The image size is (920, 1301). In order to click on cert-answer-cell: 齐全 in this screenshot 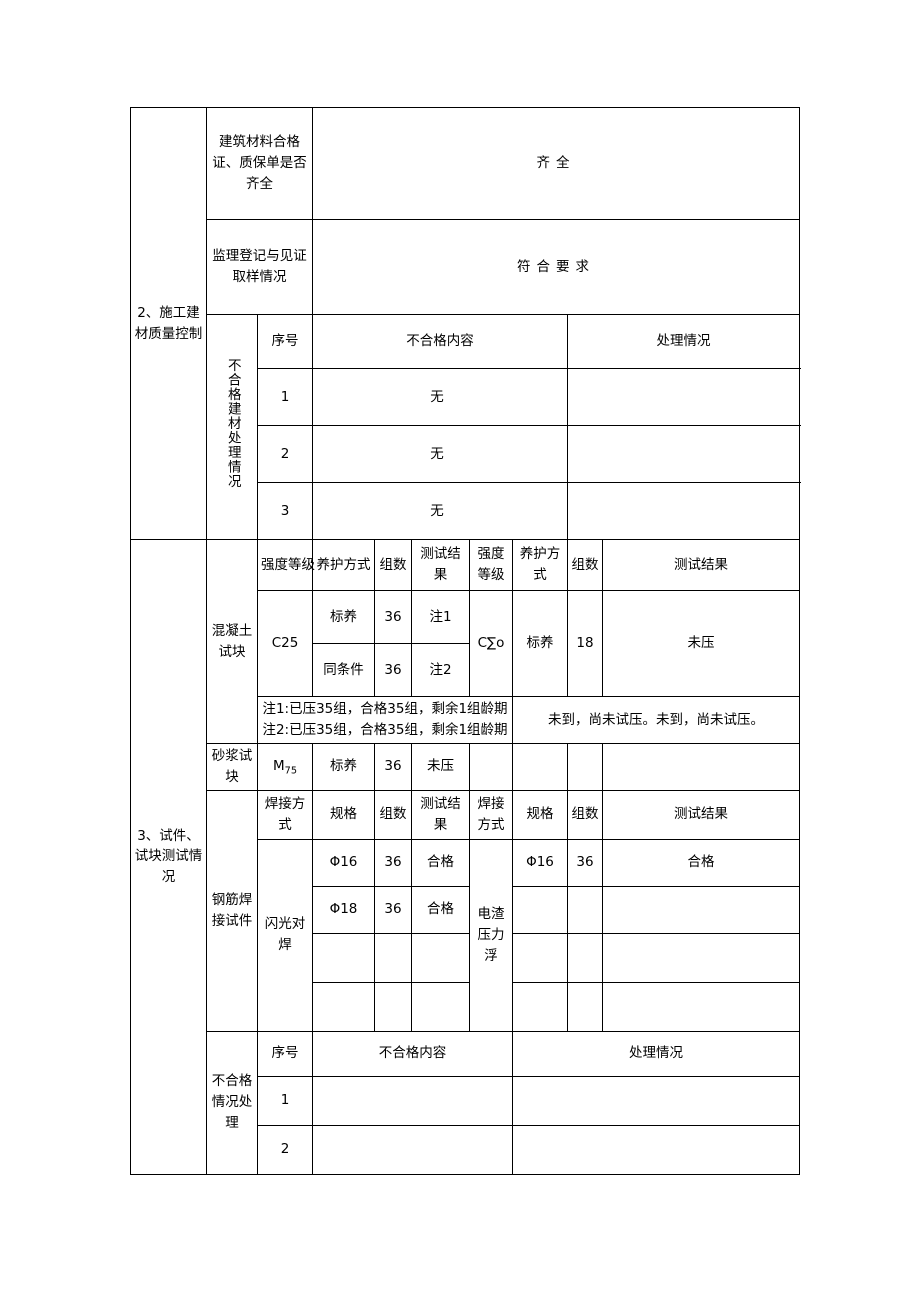, I will do `click(556, 163)`.